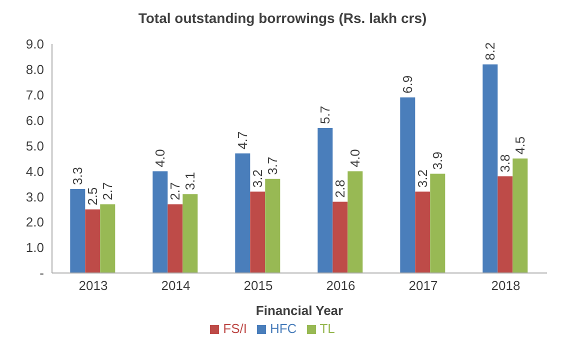  What do you see at coordinates (490, 51) in the screenshot?
I see `data-label: 8.2` at bounding box center [490, 51].